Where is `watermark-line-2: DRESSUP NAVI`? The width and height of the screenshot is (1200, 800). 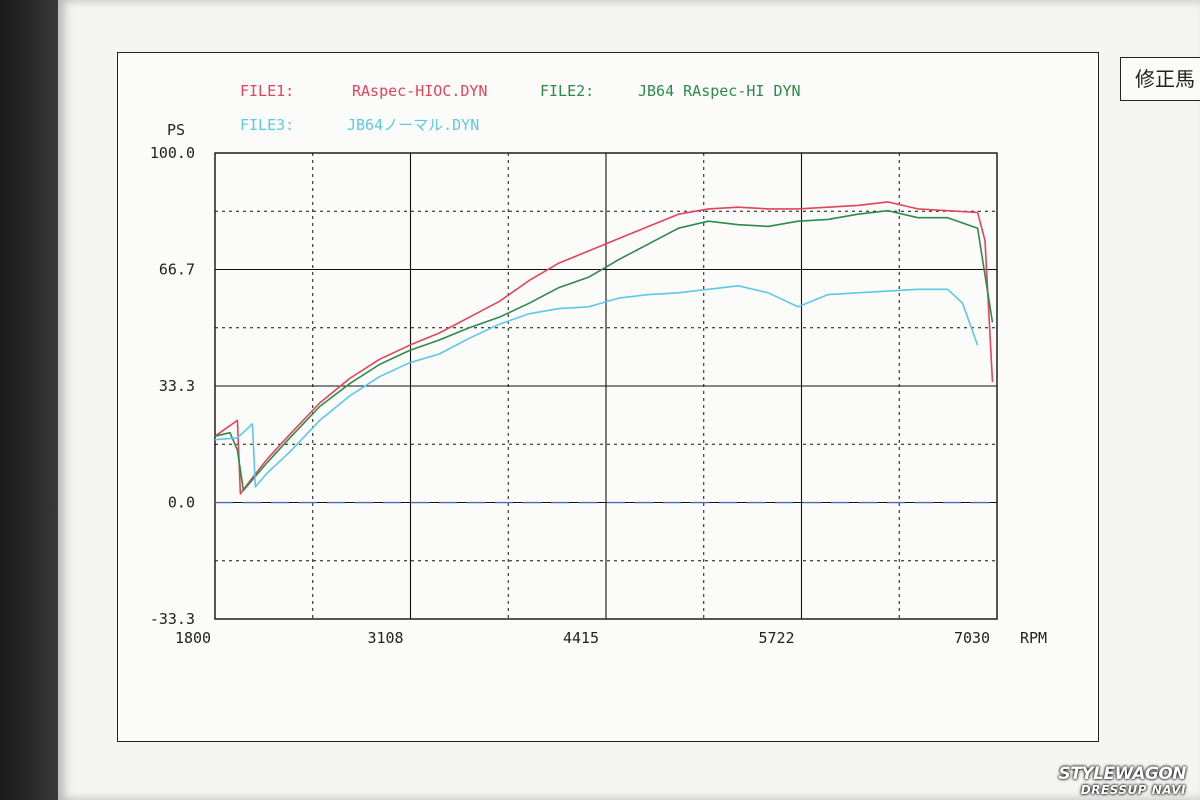
watermark-line-2: DRESSUP NAVI is located at coordinates (1133, 790).